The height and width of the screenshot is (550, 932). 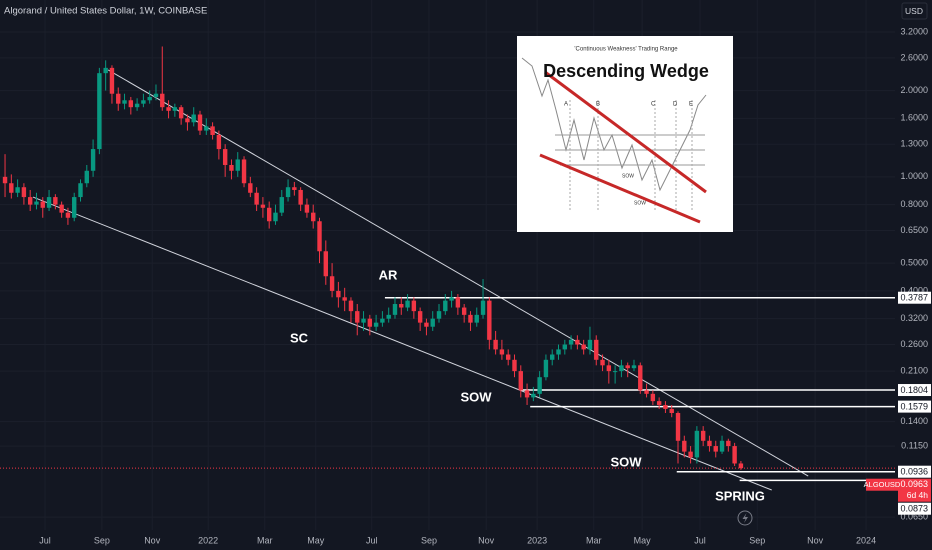 I want to click on annotation: SPRING, so click(x=740, y=495).